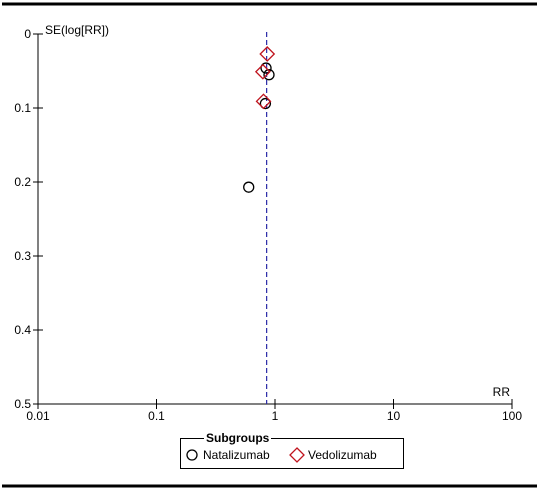 The height and width of the screenshot is (495, 539). What do you see at coordinates (297, 455) in the screenshot?
I see `diamond-marker-icon` at bounding box center [297, 455].